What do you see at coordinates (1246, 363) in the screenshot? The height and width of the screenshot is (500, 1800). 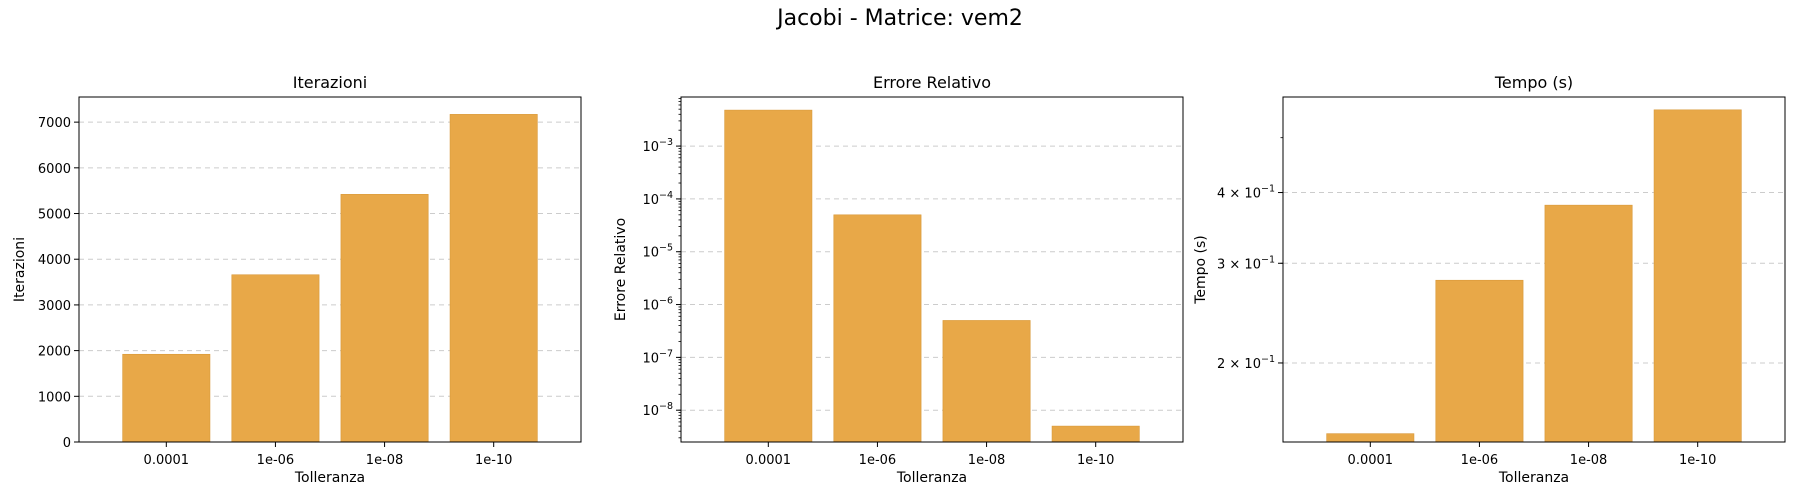 I see `y-tick-label: 2 × 10⁻¹` at bounding box center [1246, 363].